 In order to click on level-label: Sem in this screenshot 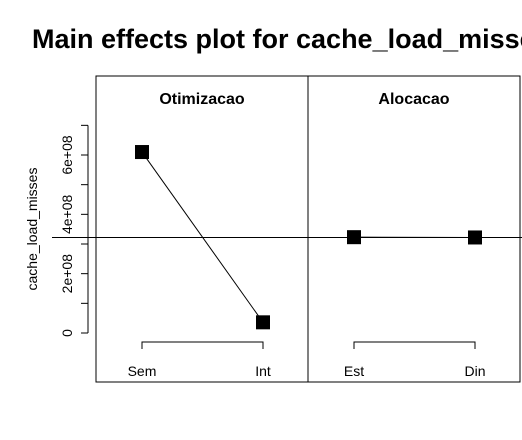, I will do `click(142, 371)`.